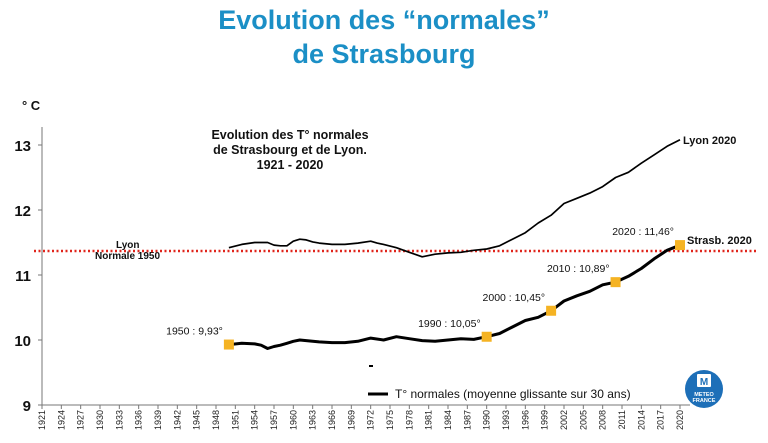 The width and height of the screenshot is (768, 443). Describe the element at coordinates (409, 420) in the screenshot. I see `x-tick-label: 1978` at that location.